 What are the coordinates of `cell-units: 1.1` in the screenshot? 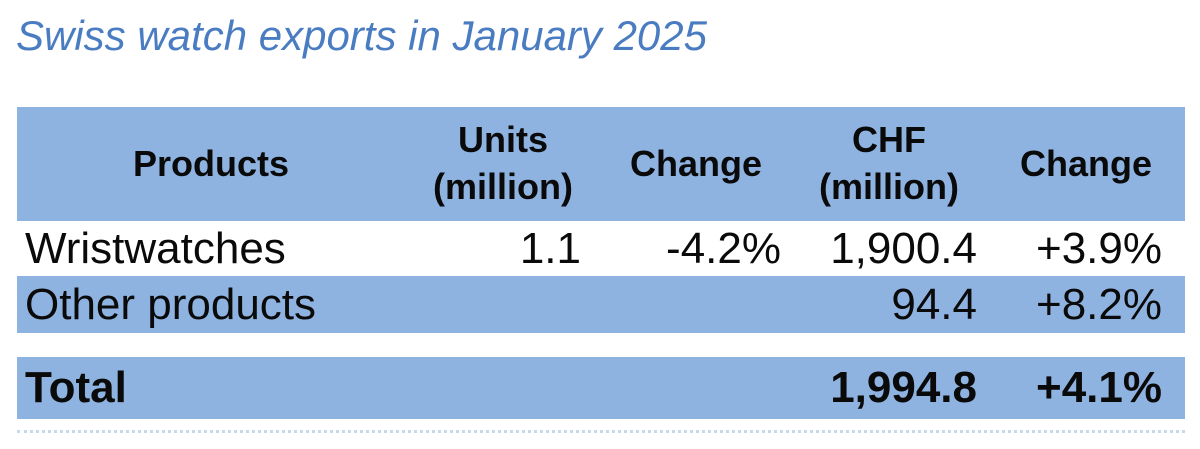 It's located at (550, 248).